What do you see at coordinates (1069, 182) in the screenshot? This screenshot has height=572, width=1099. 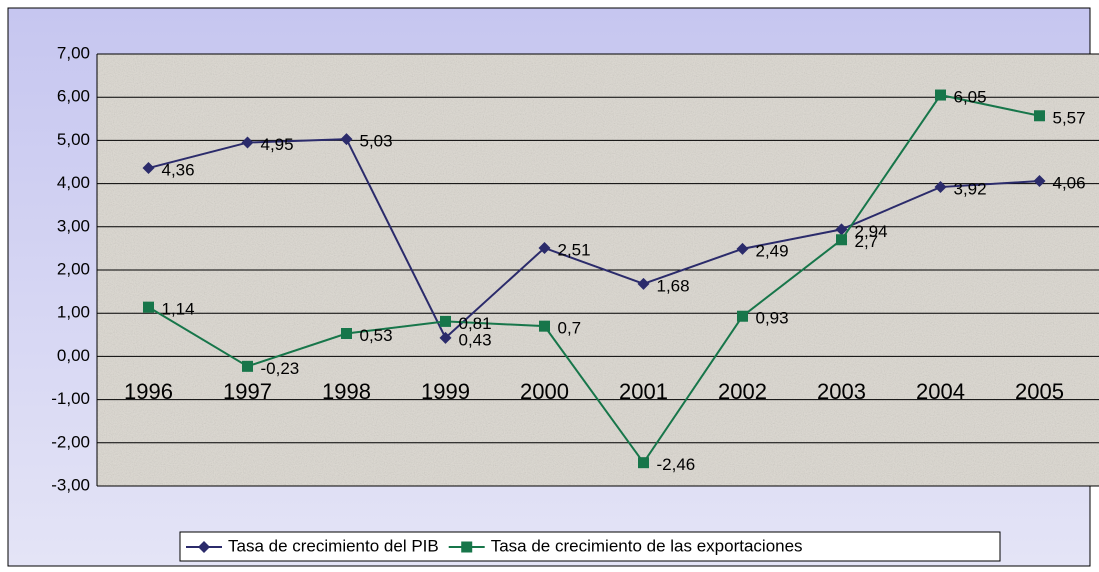 I see `data-label: 4,06` at bounding box center [1069, 182].